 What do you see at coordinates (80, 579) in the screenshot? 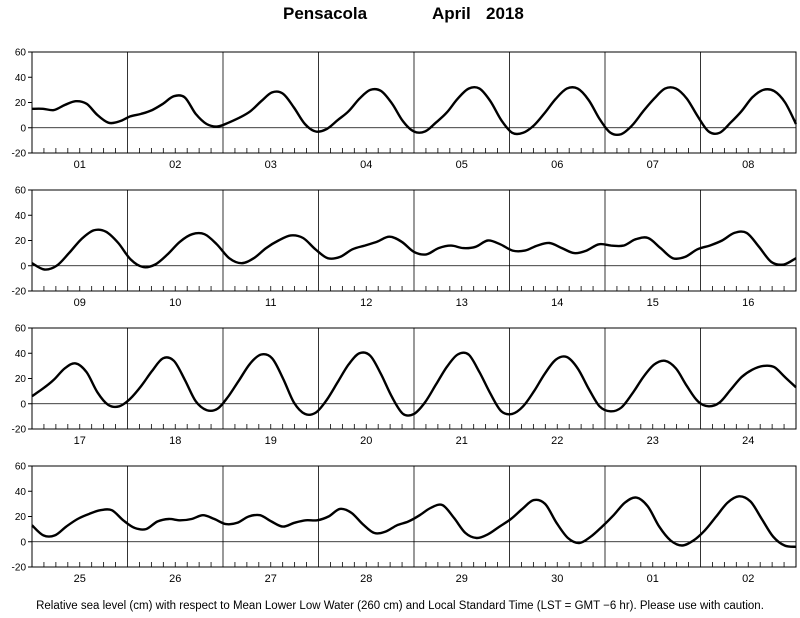
I see `day-label: 25` at bounding box center [80, 579].